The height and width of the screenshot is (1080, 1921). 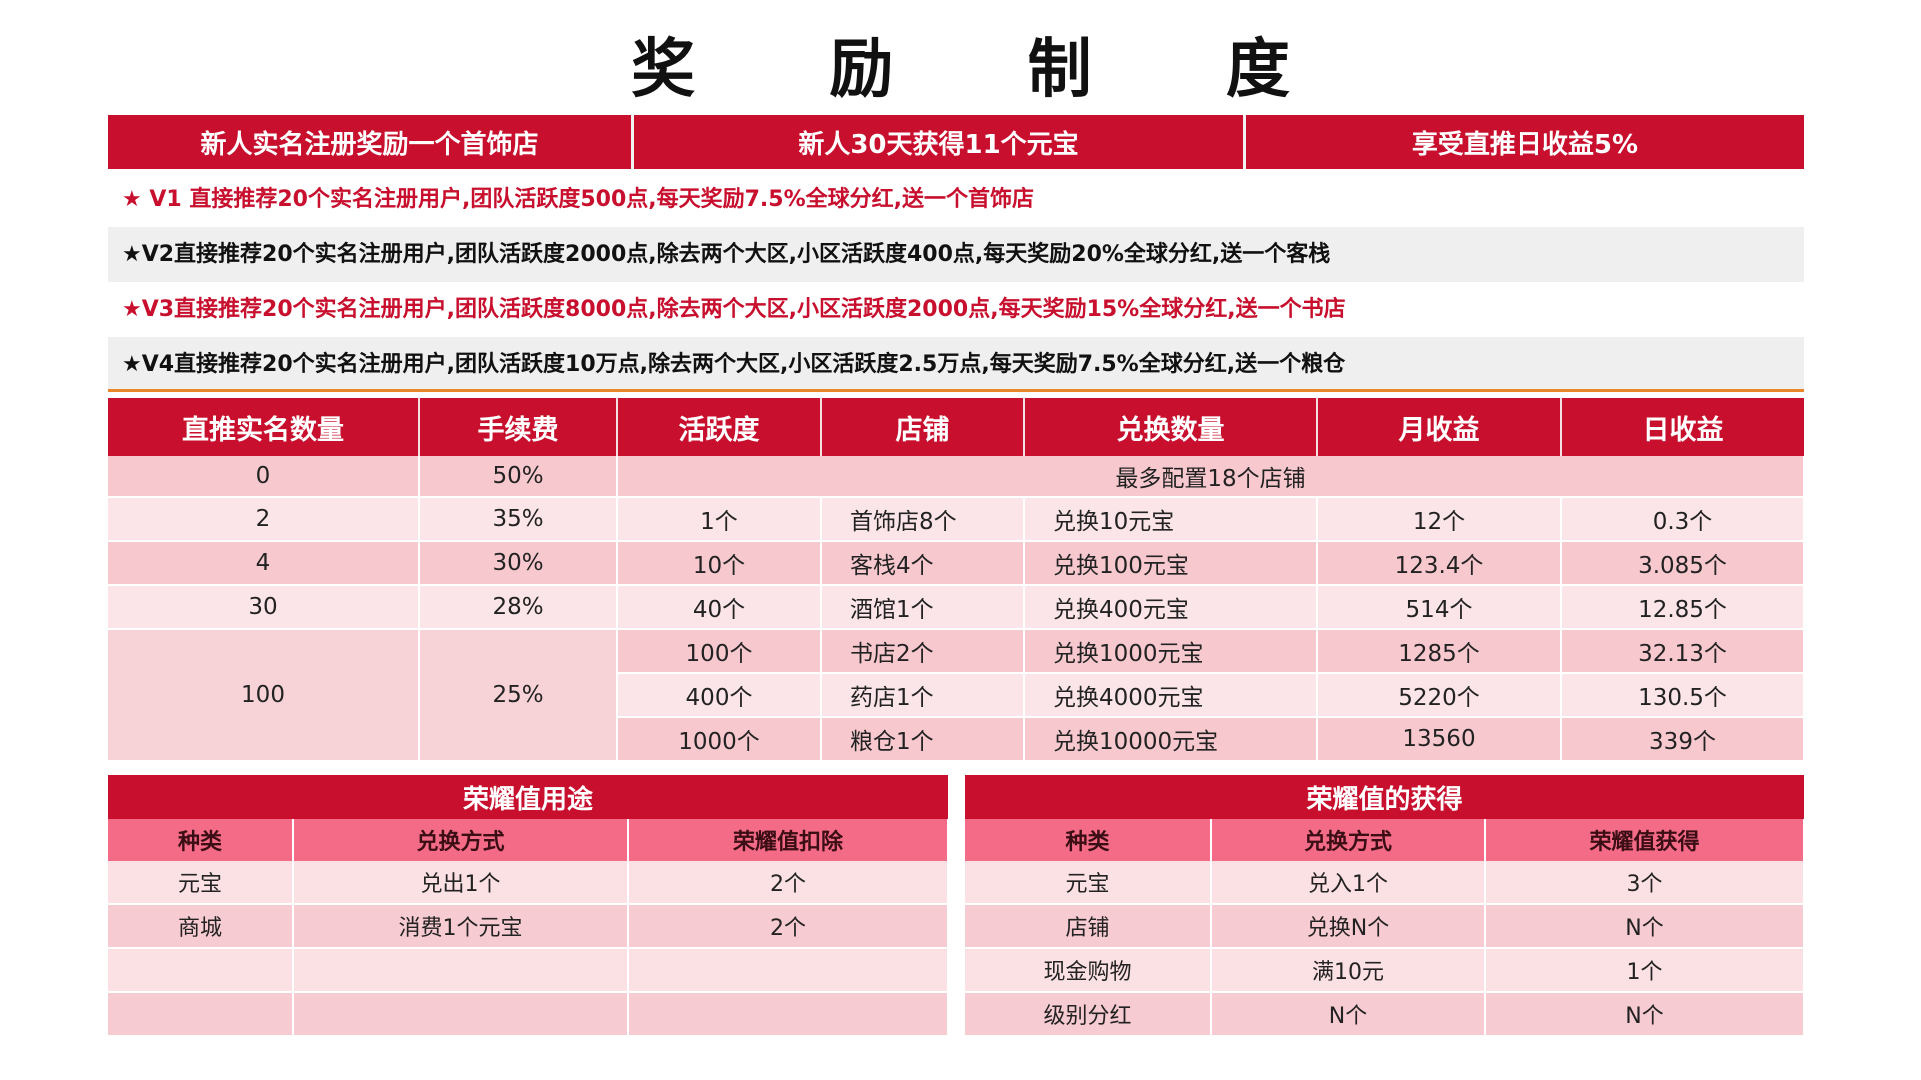 What do you see at coordinates (719, 739) in the screenshot?
I see `cell-activity: 1000个` at bounding box center [719, 739].